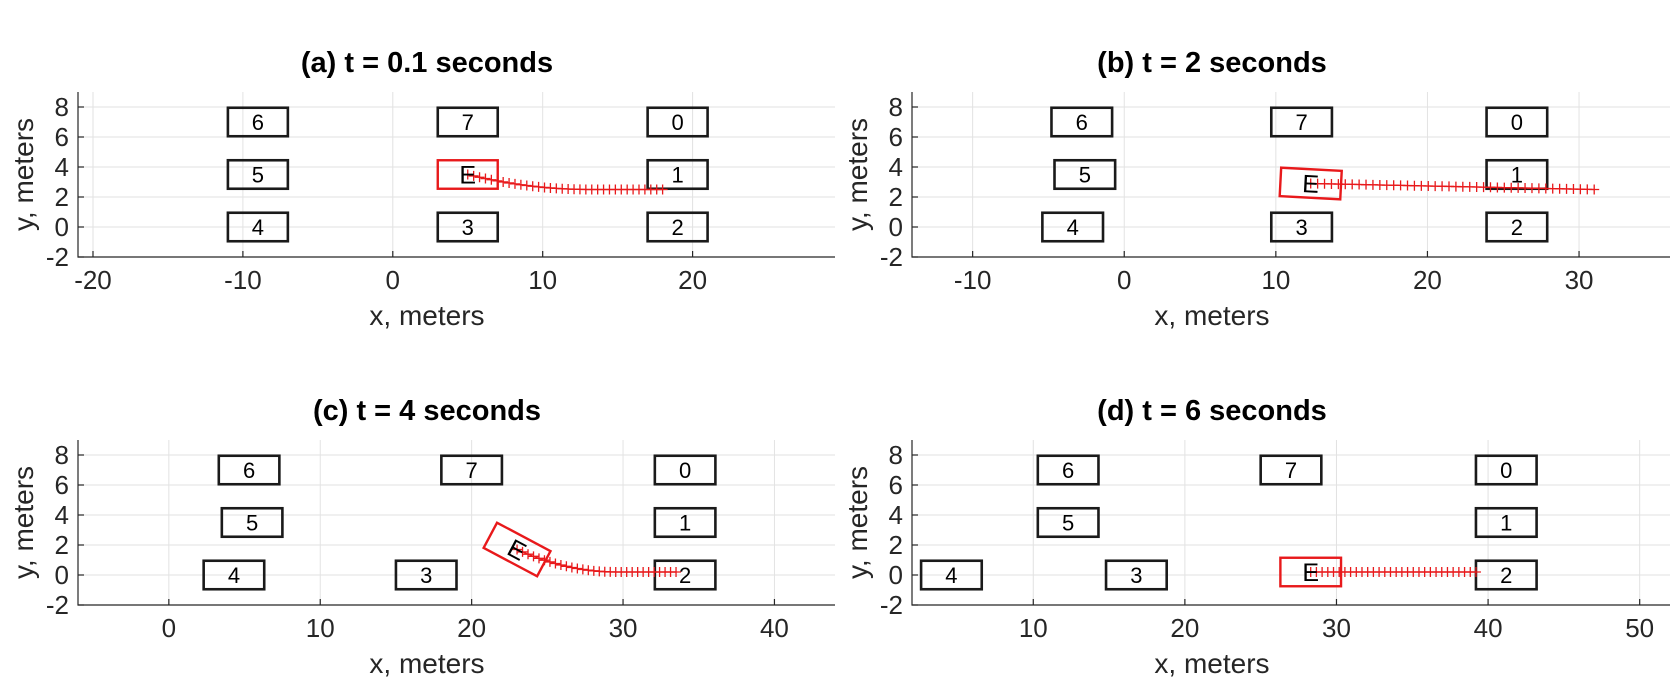 This screenshot has width=1670, height=697. What do you see at coordinates (896, 455) in the screenshot?
I see `y-tick-label: 8` at bounding box center [896, 455].